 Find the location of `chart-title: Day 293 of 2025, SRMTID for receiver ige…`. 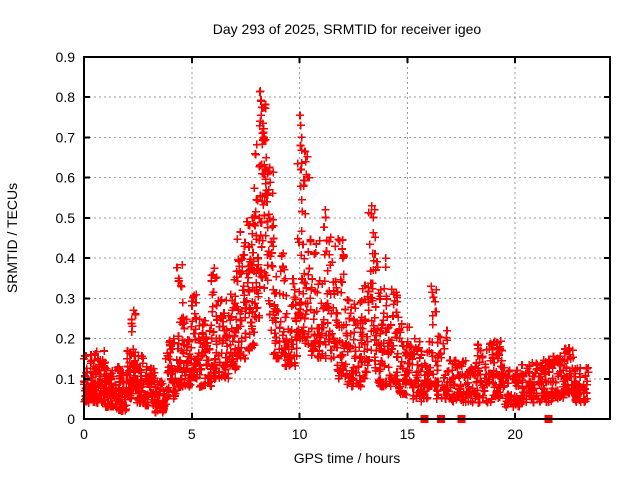

chart-title: Day 293 of 2025, SRMTID for receiver ige… is located at coordinates (347, 29).